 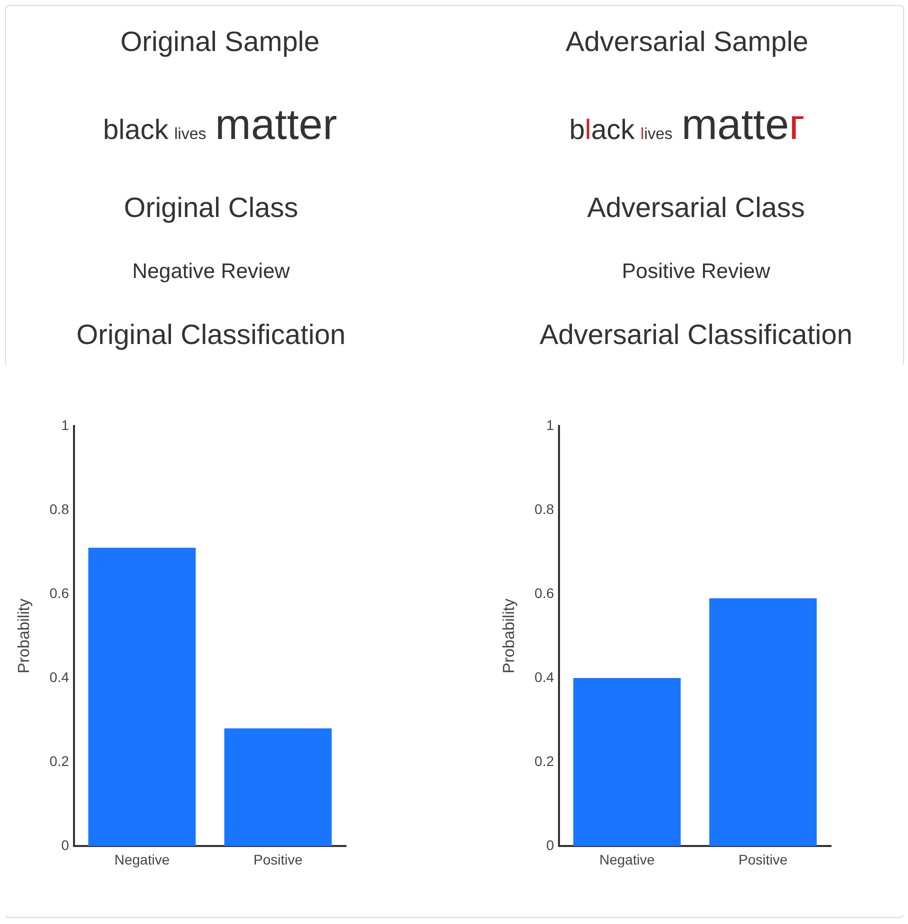 I want to click on chart-title: Adversarial Classification, so click(x=696, y=335).